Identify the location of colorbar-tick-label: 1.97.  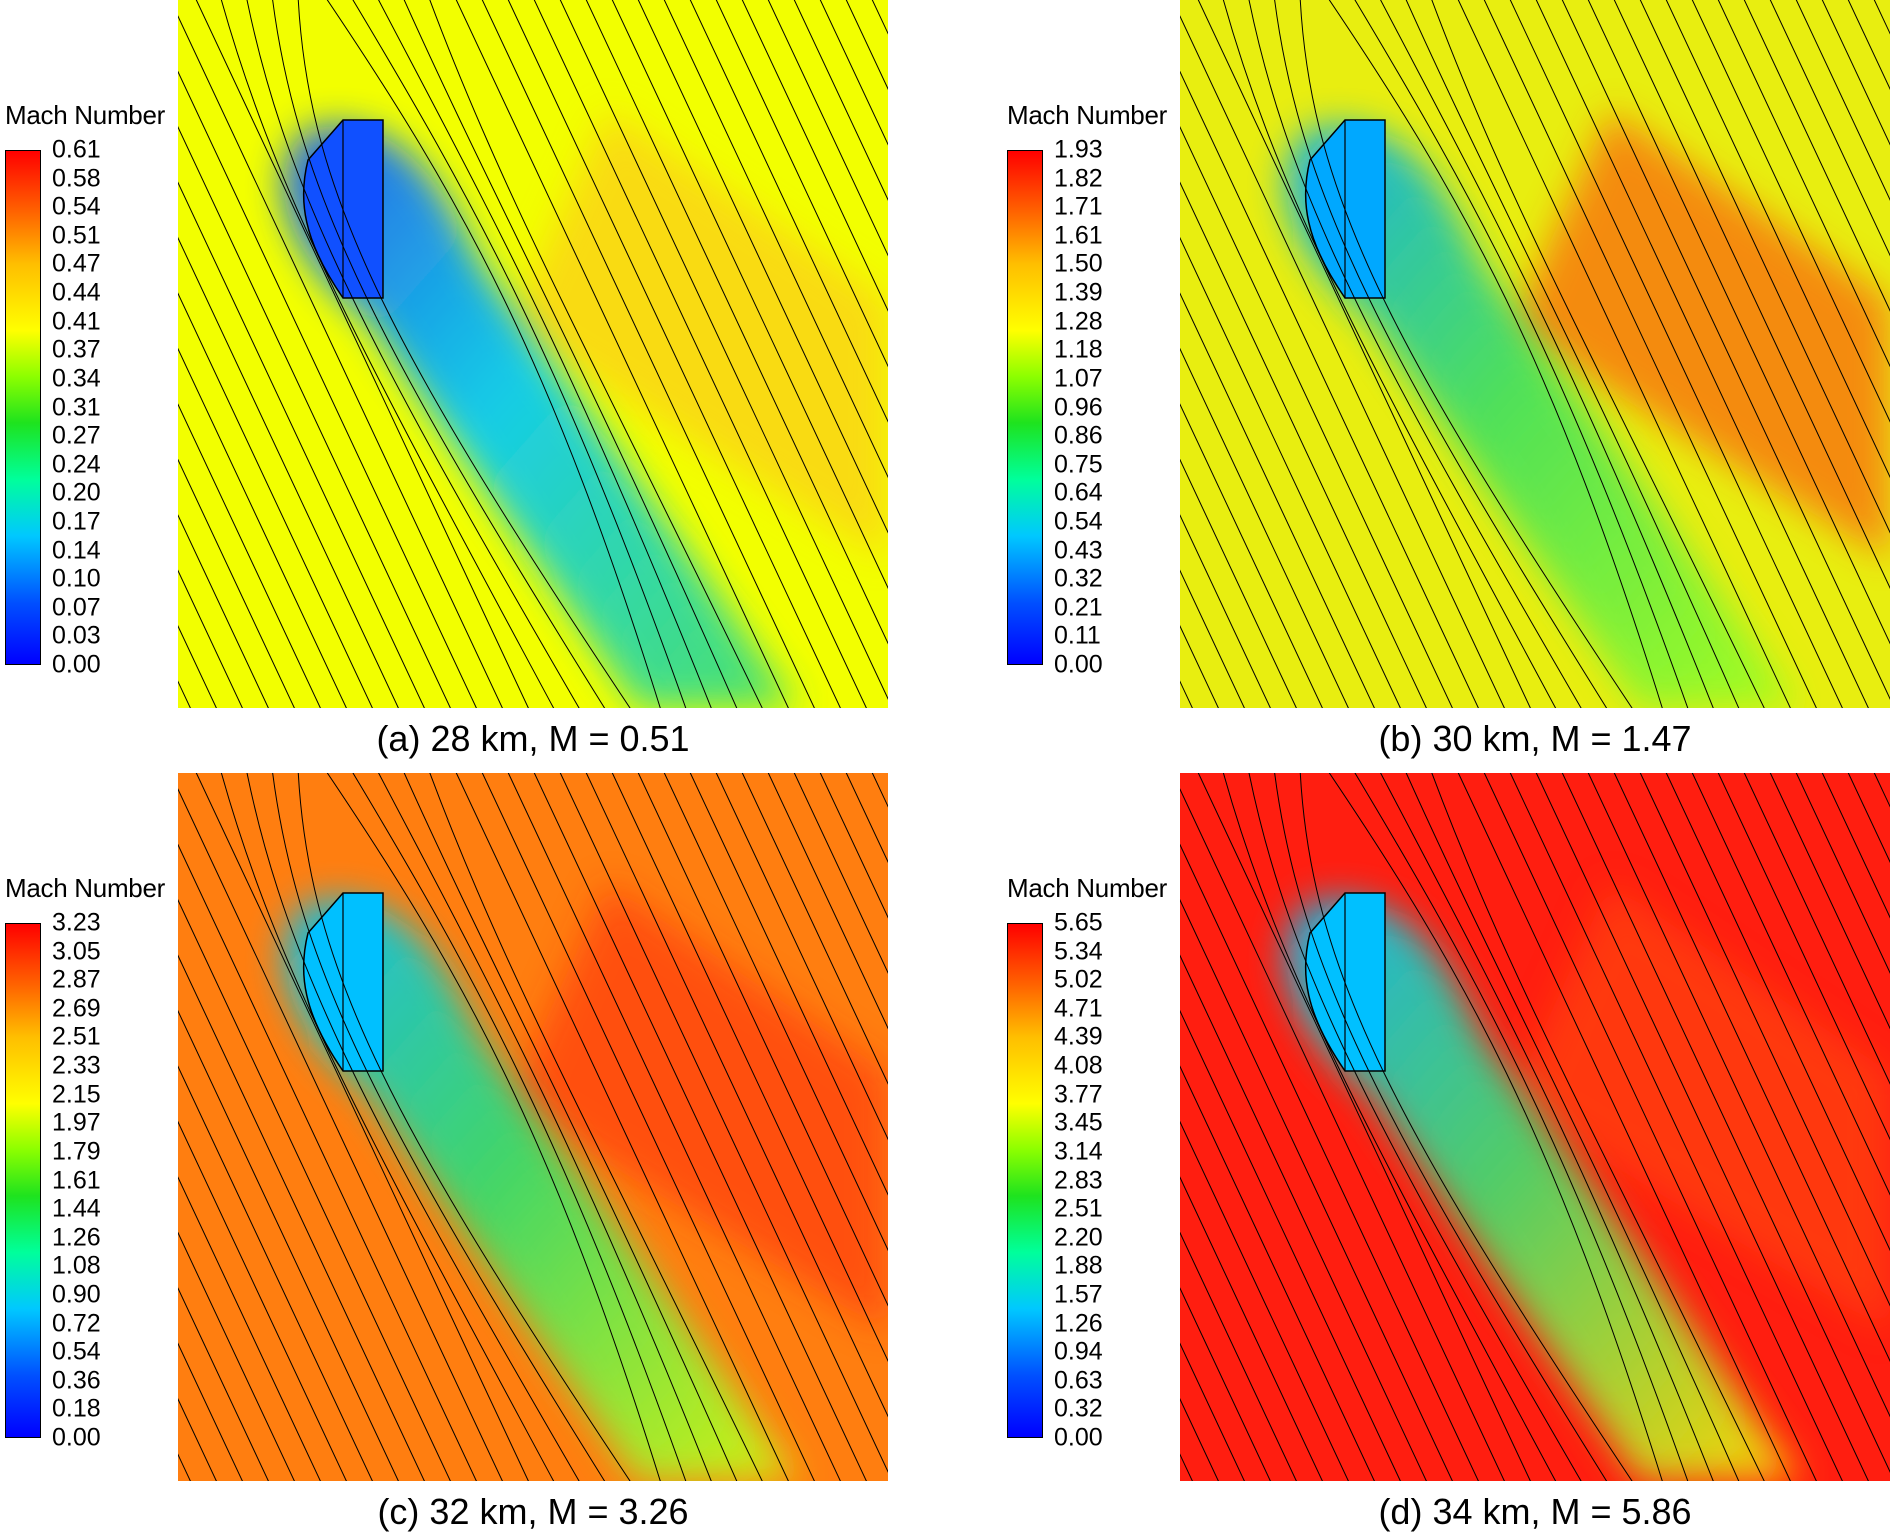
(76, 1122).